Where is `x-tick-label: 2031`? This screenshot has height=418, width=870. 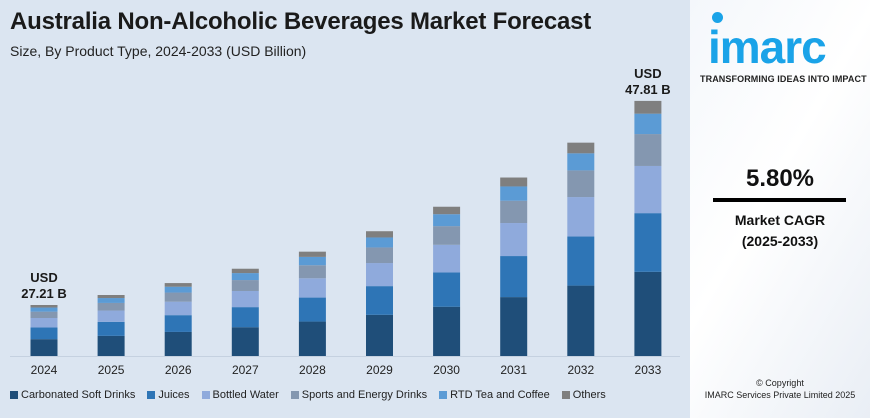 x-tick-label: 2031 is located at coordinates (513, 370).